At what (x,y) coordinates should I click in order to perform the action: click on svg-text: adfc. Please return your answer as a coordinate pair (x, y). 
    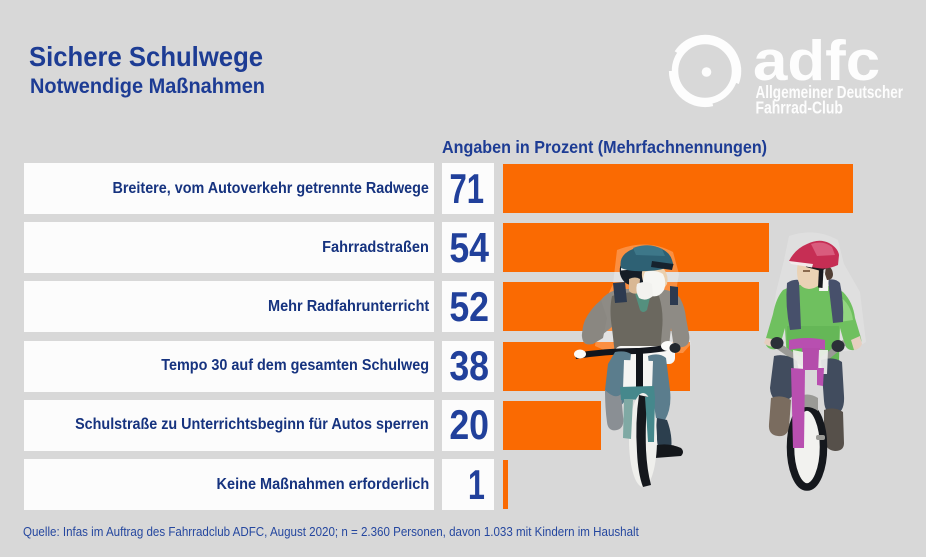
    Looking at the image, I should click on (816, 60).